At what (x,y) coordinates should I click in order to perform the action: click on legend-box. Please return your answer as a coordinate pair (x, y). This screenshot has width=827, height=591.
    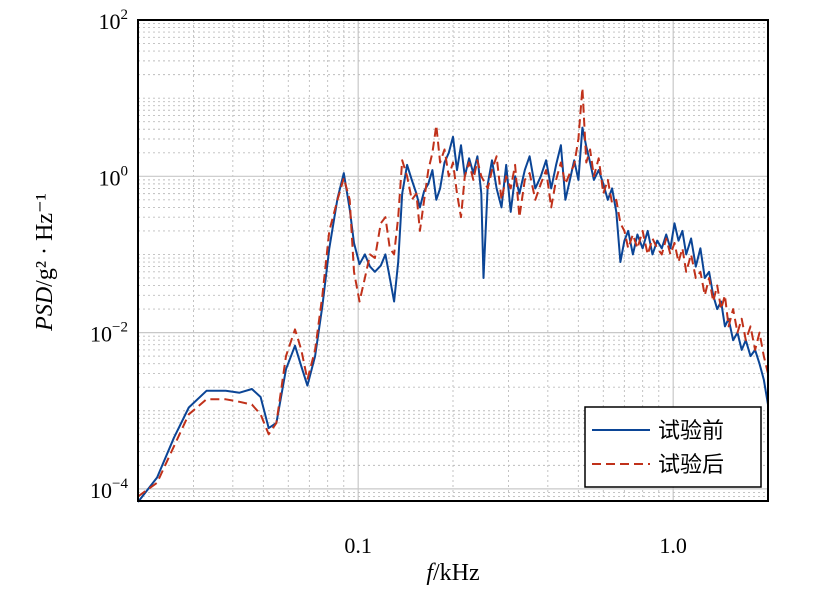
    Looking at the image, I should click on (673, 447).